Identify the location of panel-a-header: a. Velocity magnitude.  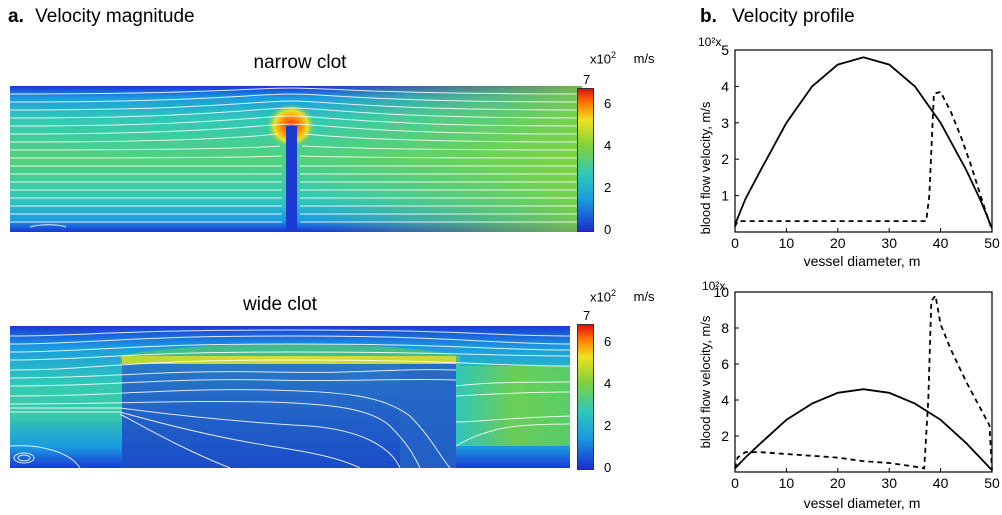
(101, 17).